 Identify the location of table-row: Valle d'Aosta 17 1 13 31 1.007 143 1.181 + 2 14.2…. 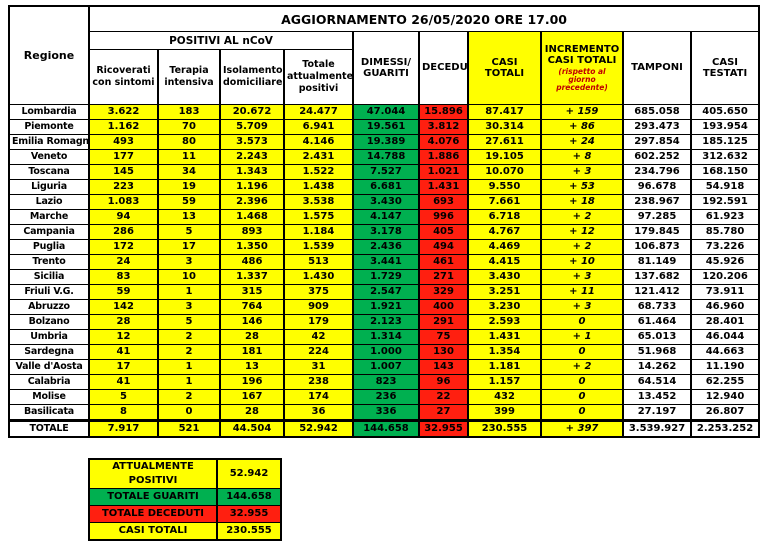
(384, 367).